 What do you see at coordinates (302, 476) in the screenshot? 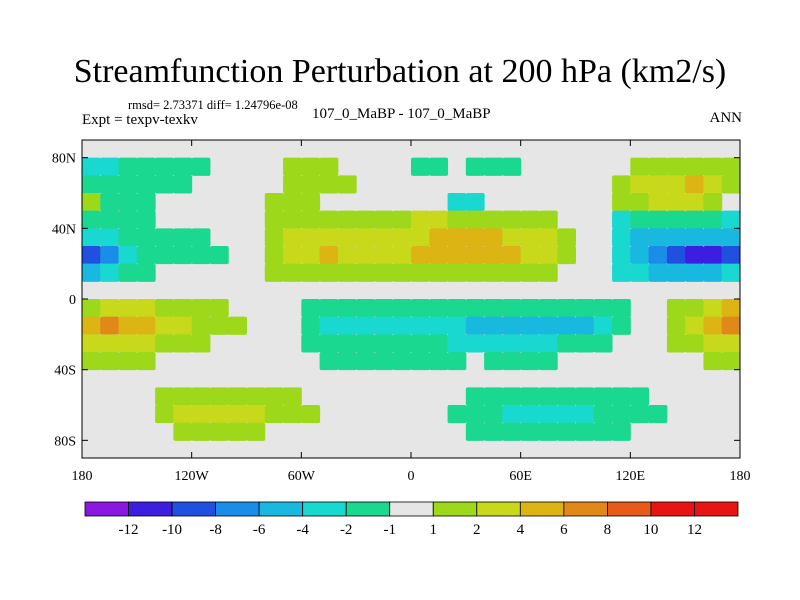
I see `x-tick-label: 60W` at bounding box center [302, 476].